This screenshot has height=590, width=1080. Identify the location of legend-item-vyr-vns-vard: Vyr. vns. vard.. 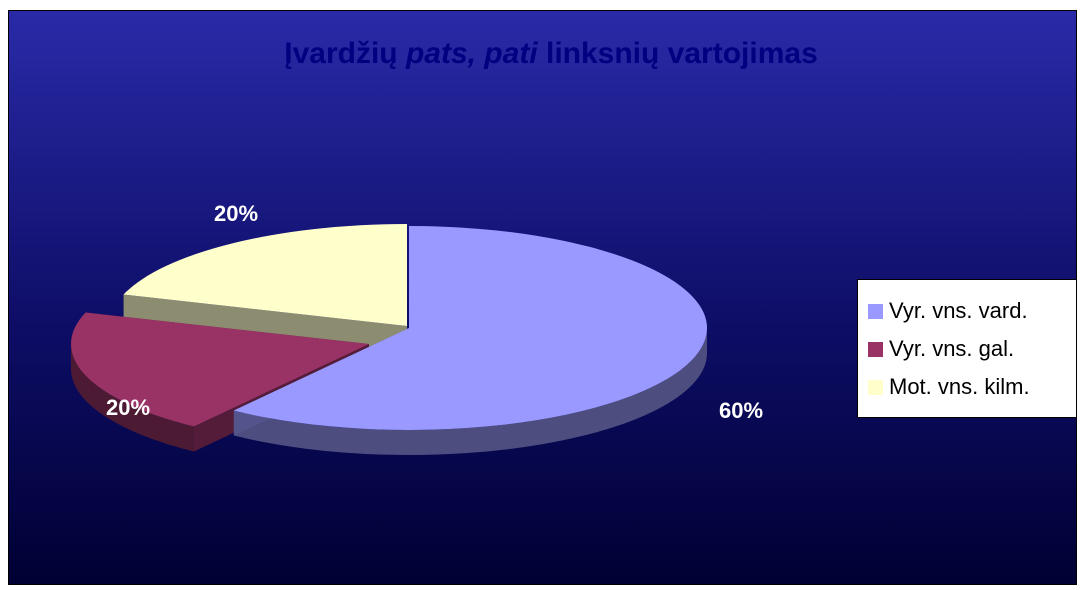
(967, 311).